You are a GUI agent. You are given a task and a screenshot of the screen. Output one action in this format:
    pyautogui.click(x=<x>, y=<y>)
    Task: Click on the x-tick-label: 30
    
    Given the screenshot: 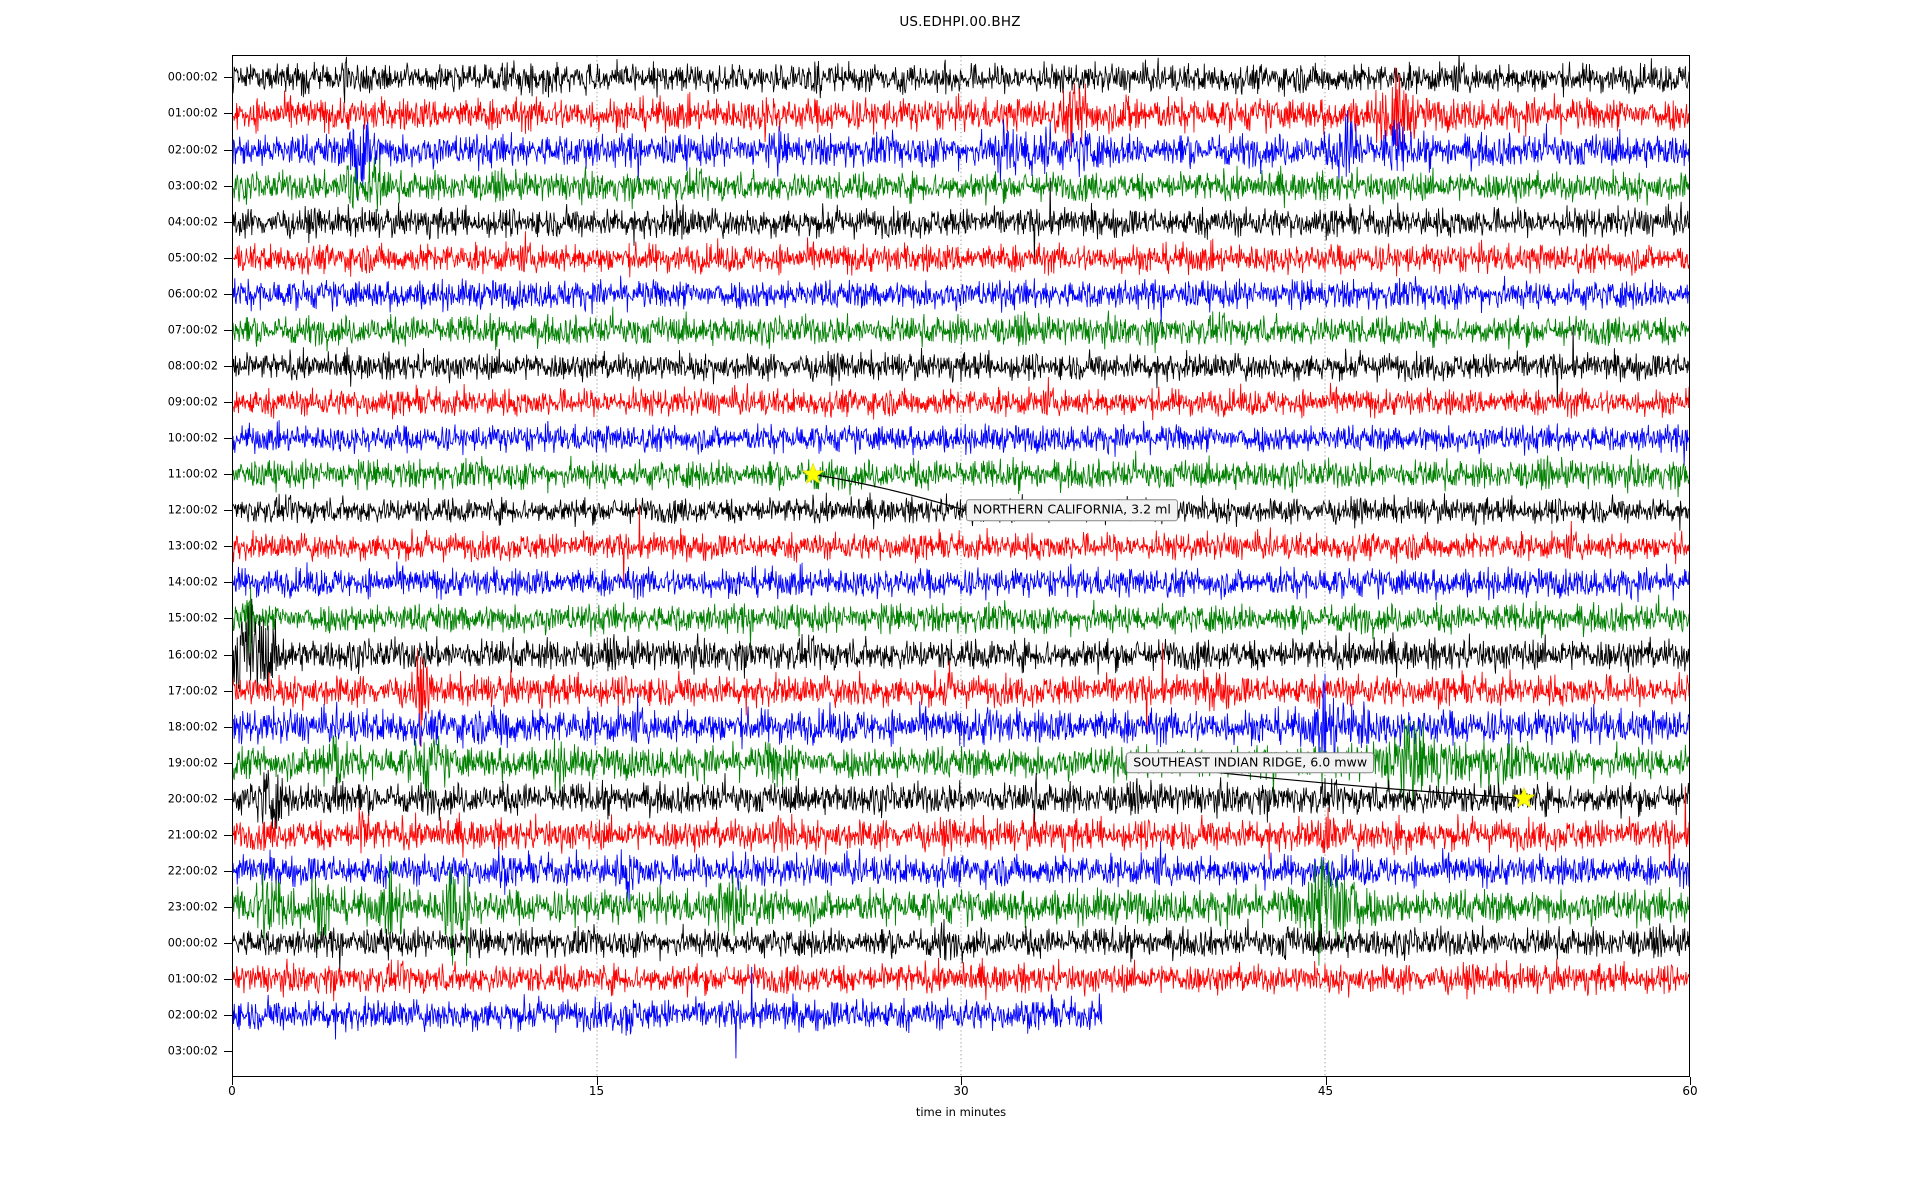 What is the action you would take?
    pyautogui.click(x=961, y=1091)
    